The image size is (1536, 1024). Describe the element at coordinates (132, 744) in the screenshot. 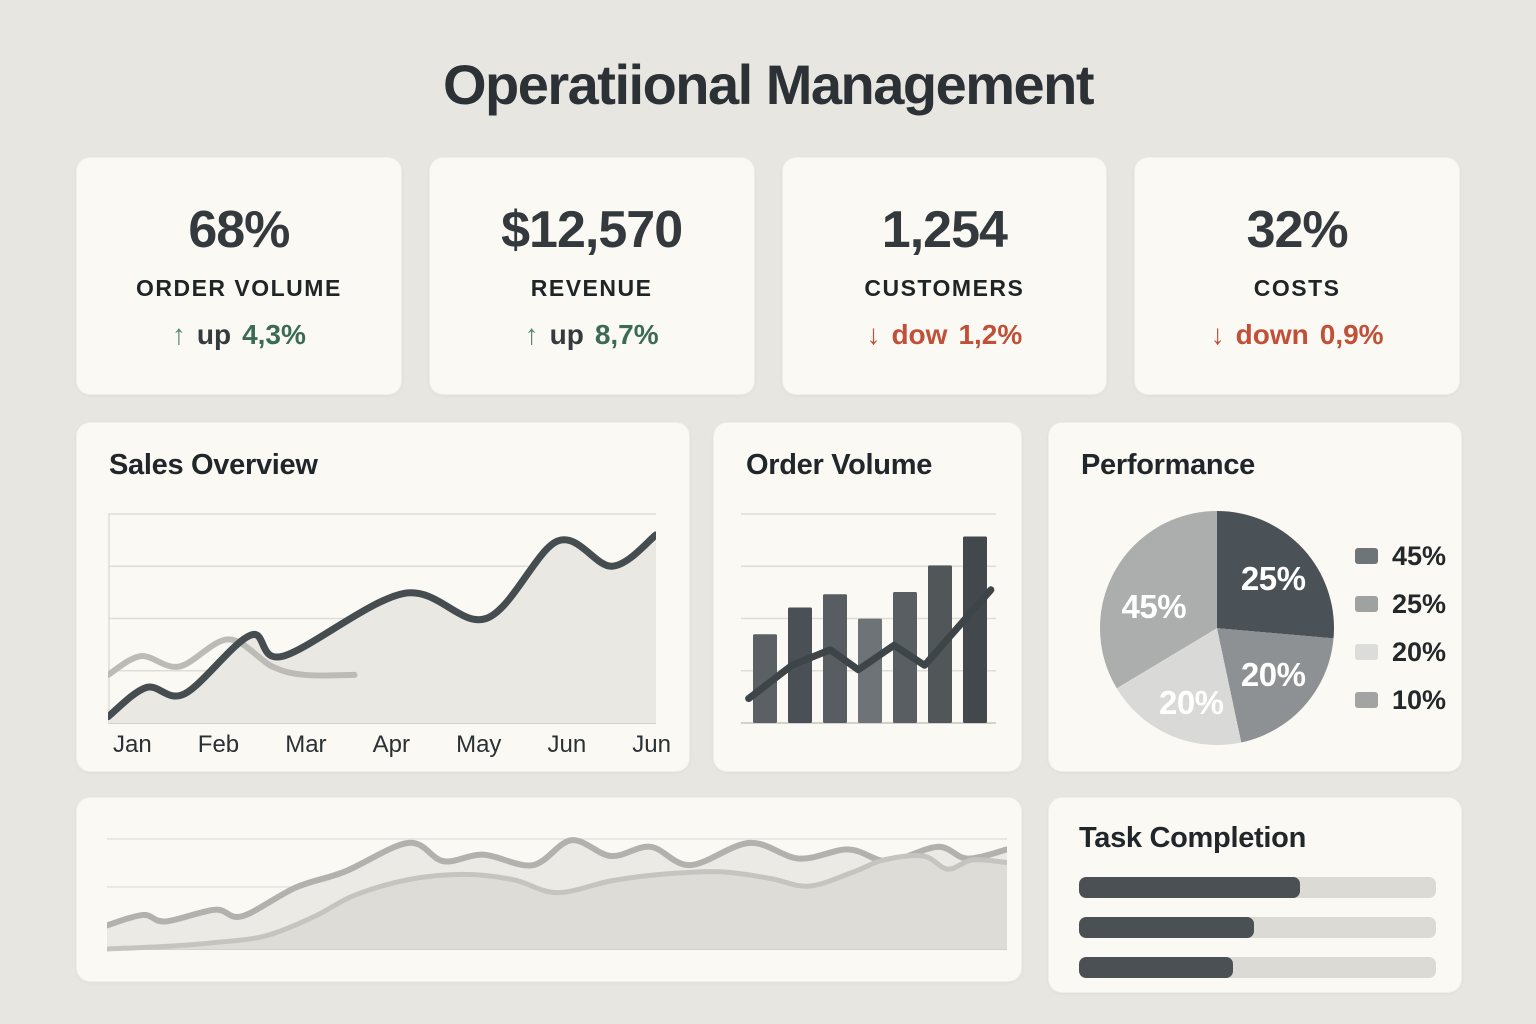

I see `x-tick: Jan` at that location.